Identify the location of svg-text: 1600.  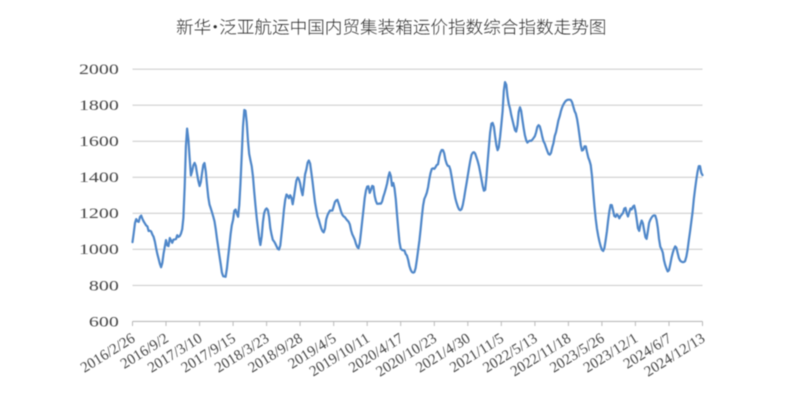
(99, 141).